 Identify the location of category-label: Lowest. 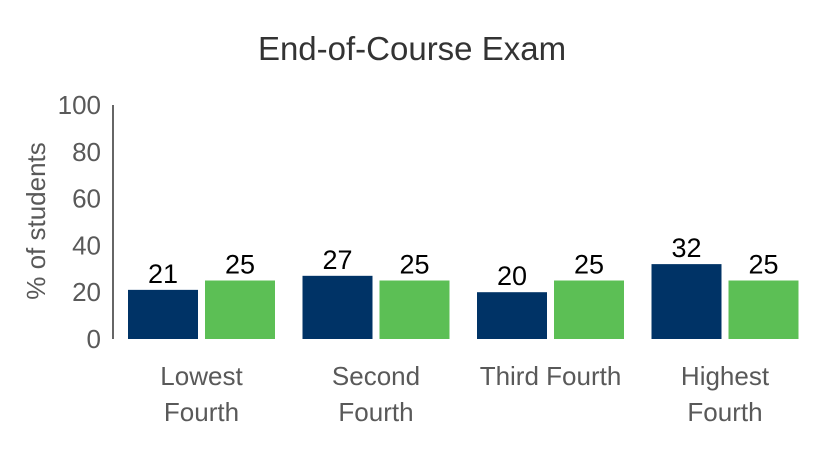
(201, 376).